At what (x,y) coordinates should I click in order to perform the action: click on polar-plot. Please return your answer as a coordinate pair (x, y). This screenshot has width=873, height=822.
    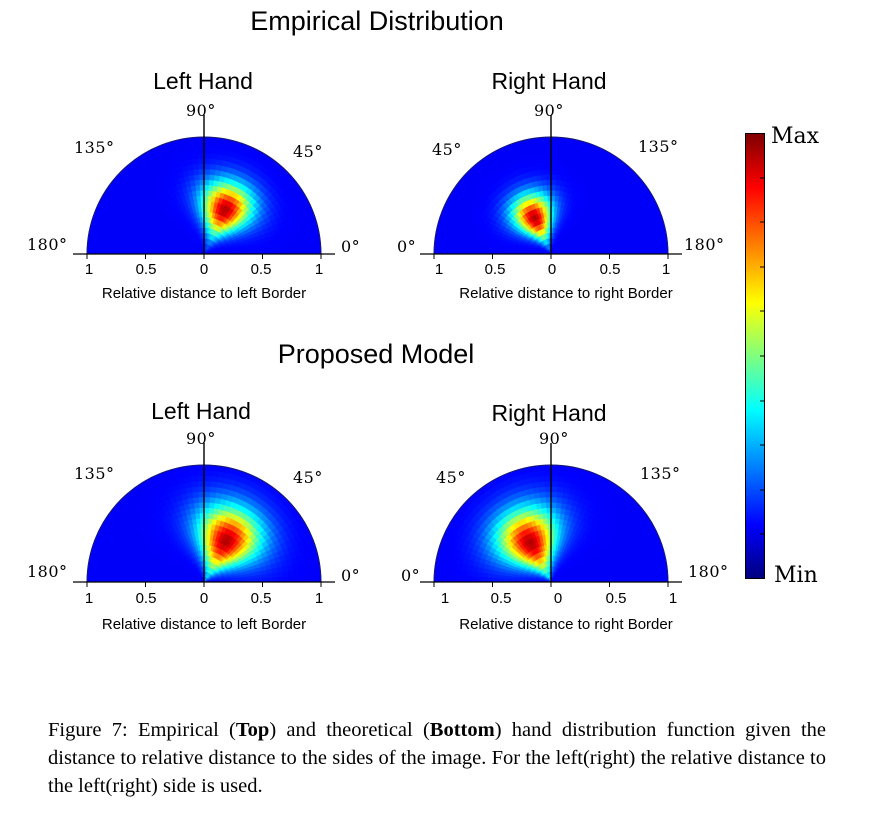
    Looking at the image, I should click on (204, 187).